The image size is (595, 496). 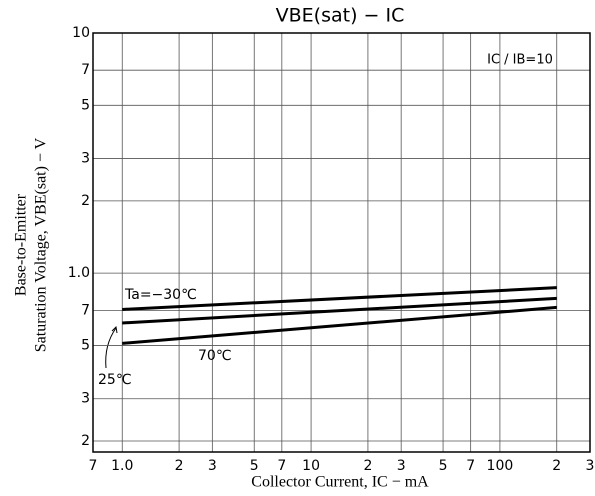 What do you see at coordinates (41, 244) in the screenshot?
I see `y-axis-label: Saturation Voltage, VBE(sat) − V` at bounding box center [41, 244].